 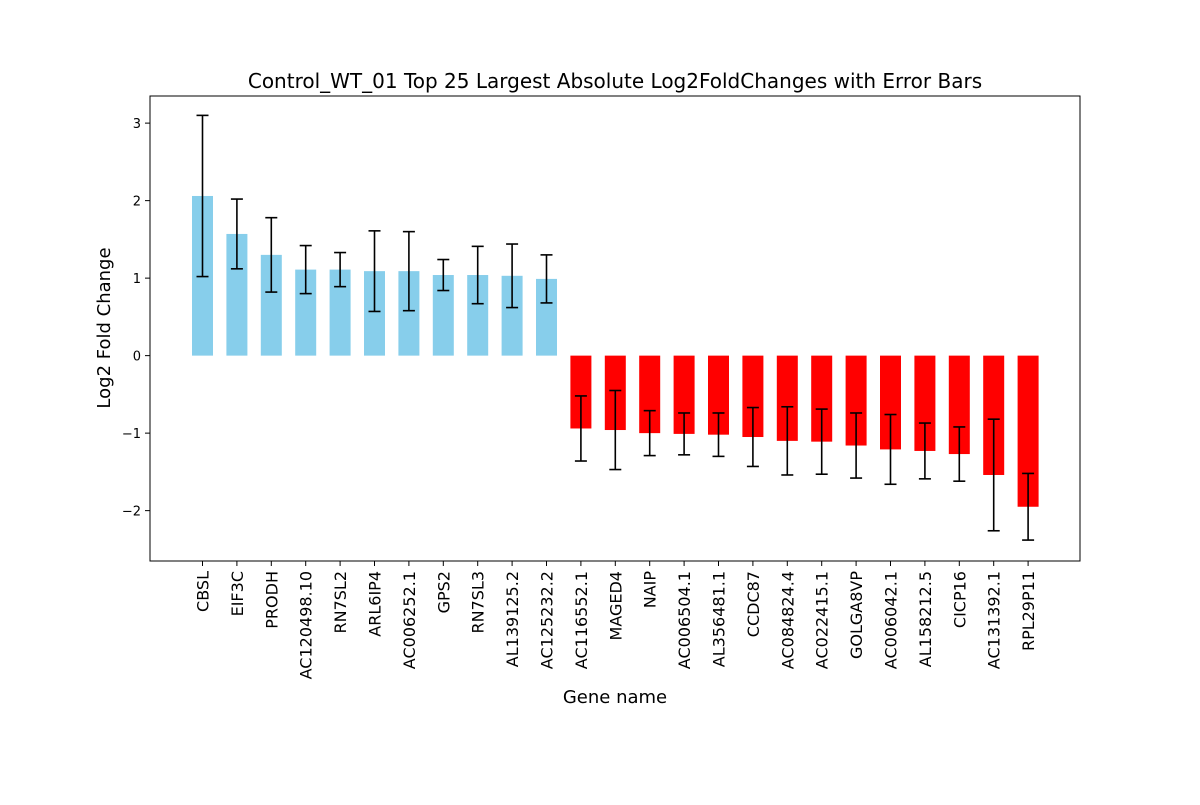 I want to click on x-tick-label: CICP16, so click(x=959, y=599).